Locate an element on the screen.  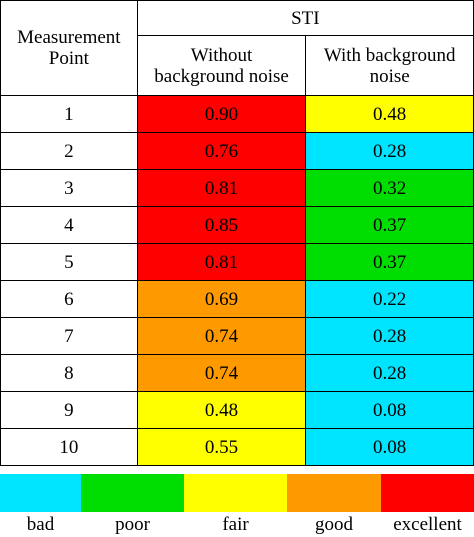
measurement-point-cell: 2 is located at coordinates (69, 151).